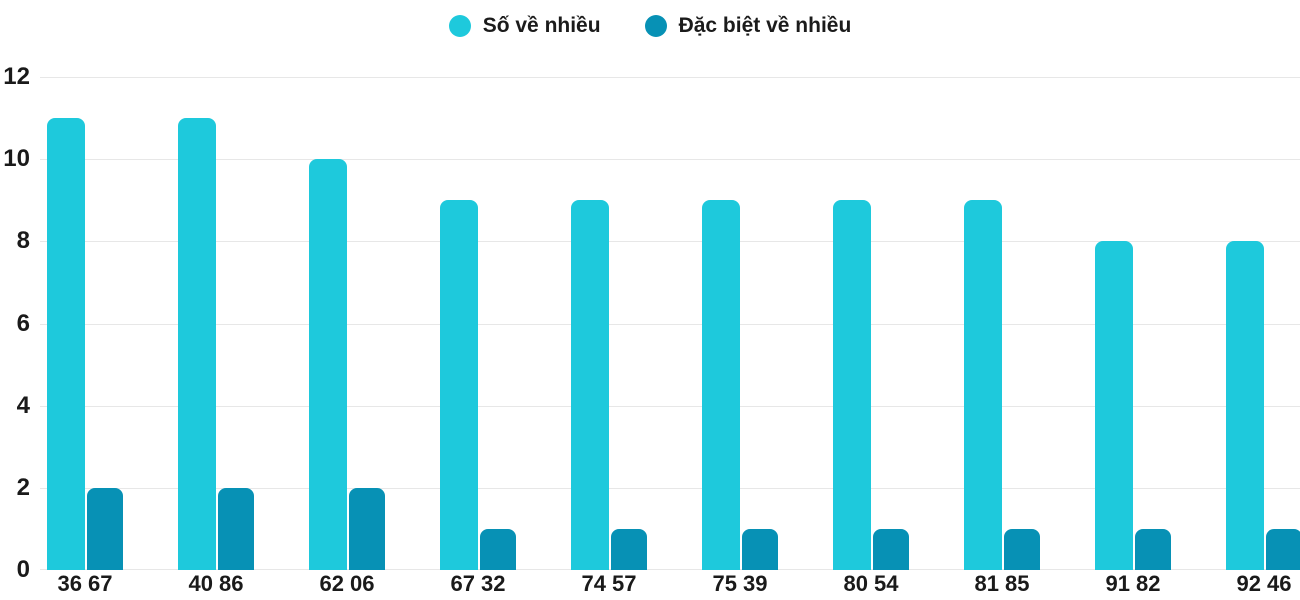  I want to click on y-tick-label-0: 0, so click(23, 569).